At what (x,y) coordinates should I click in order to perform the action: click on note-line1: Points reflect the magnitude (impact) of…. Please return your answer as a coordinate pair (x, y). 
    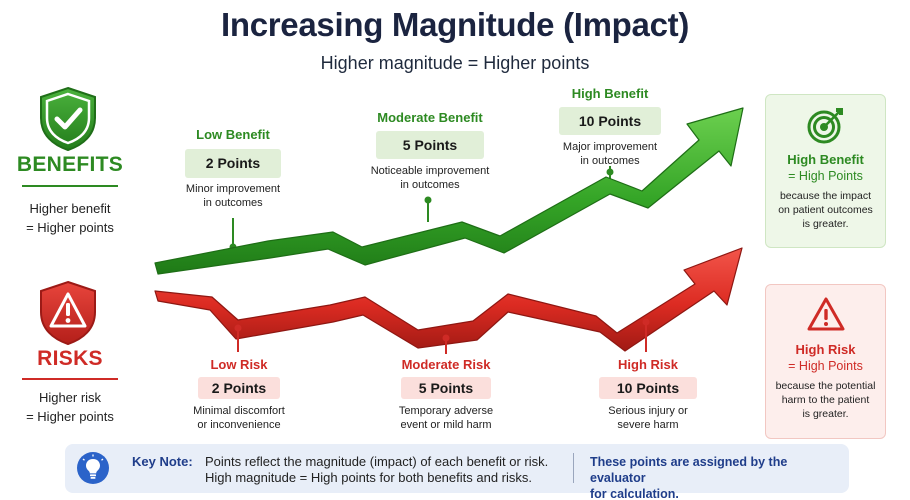
    Looking at the image, I should click on (377, 461).